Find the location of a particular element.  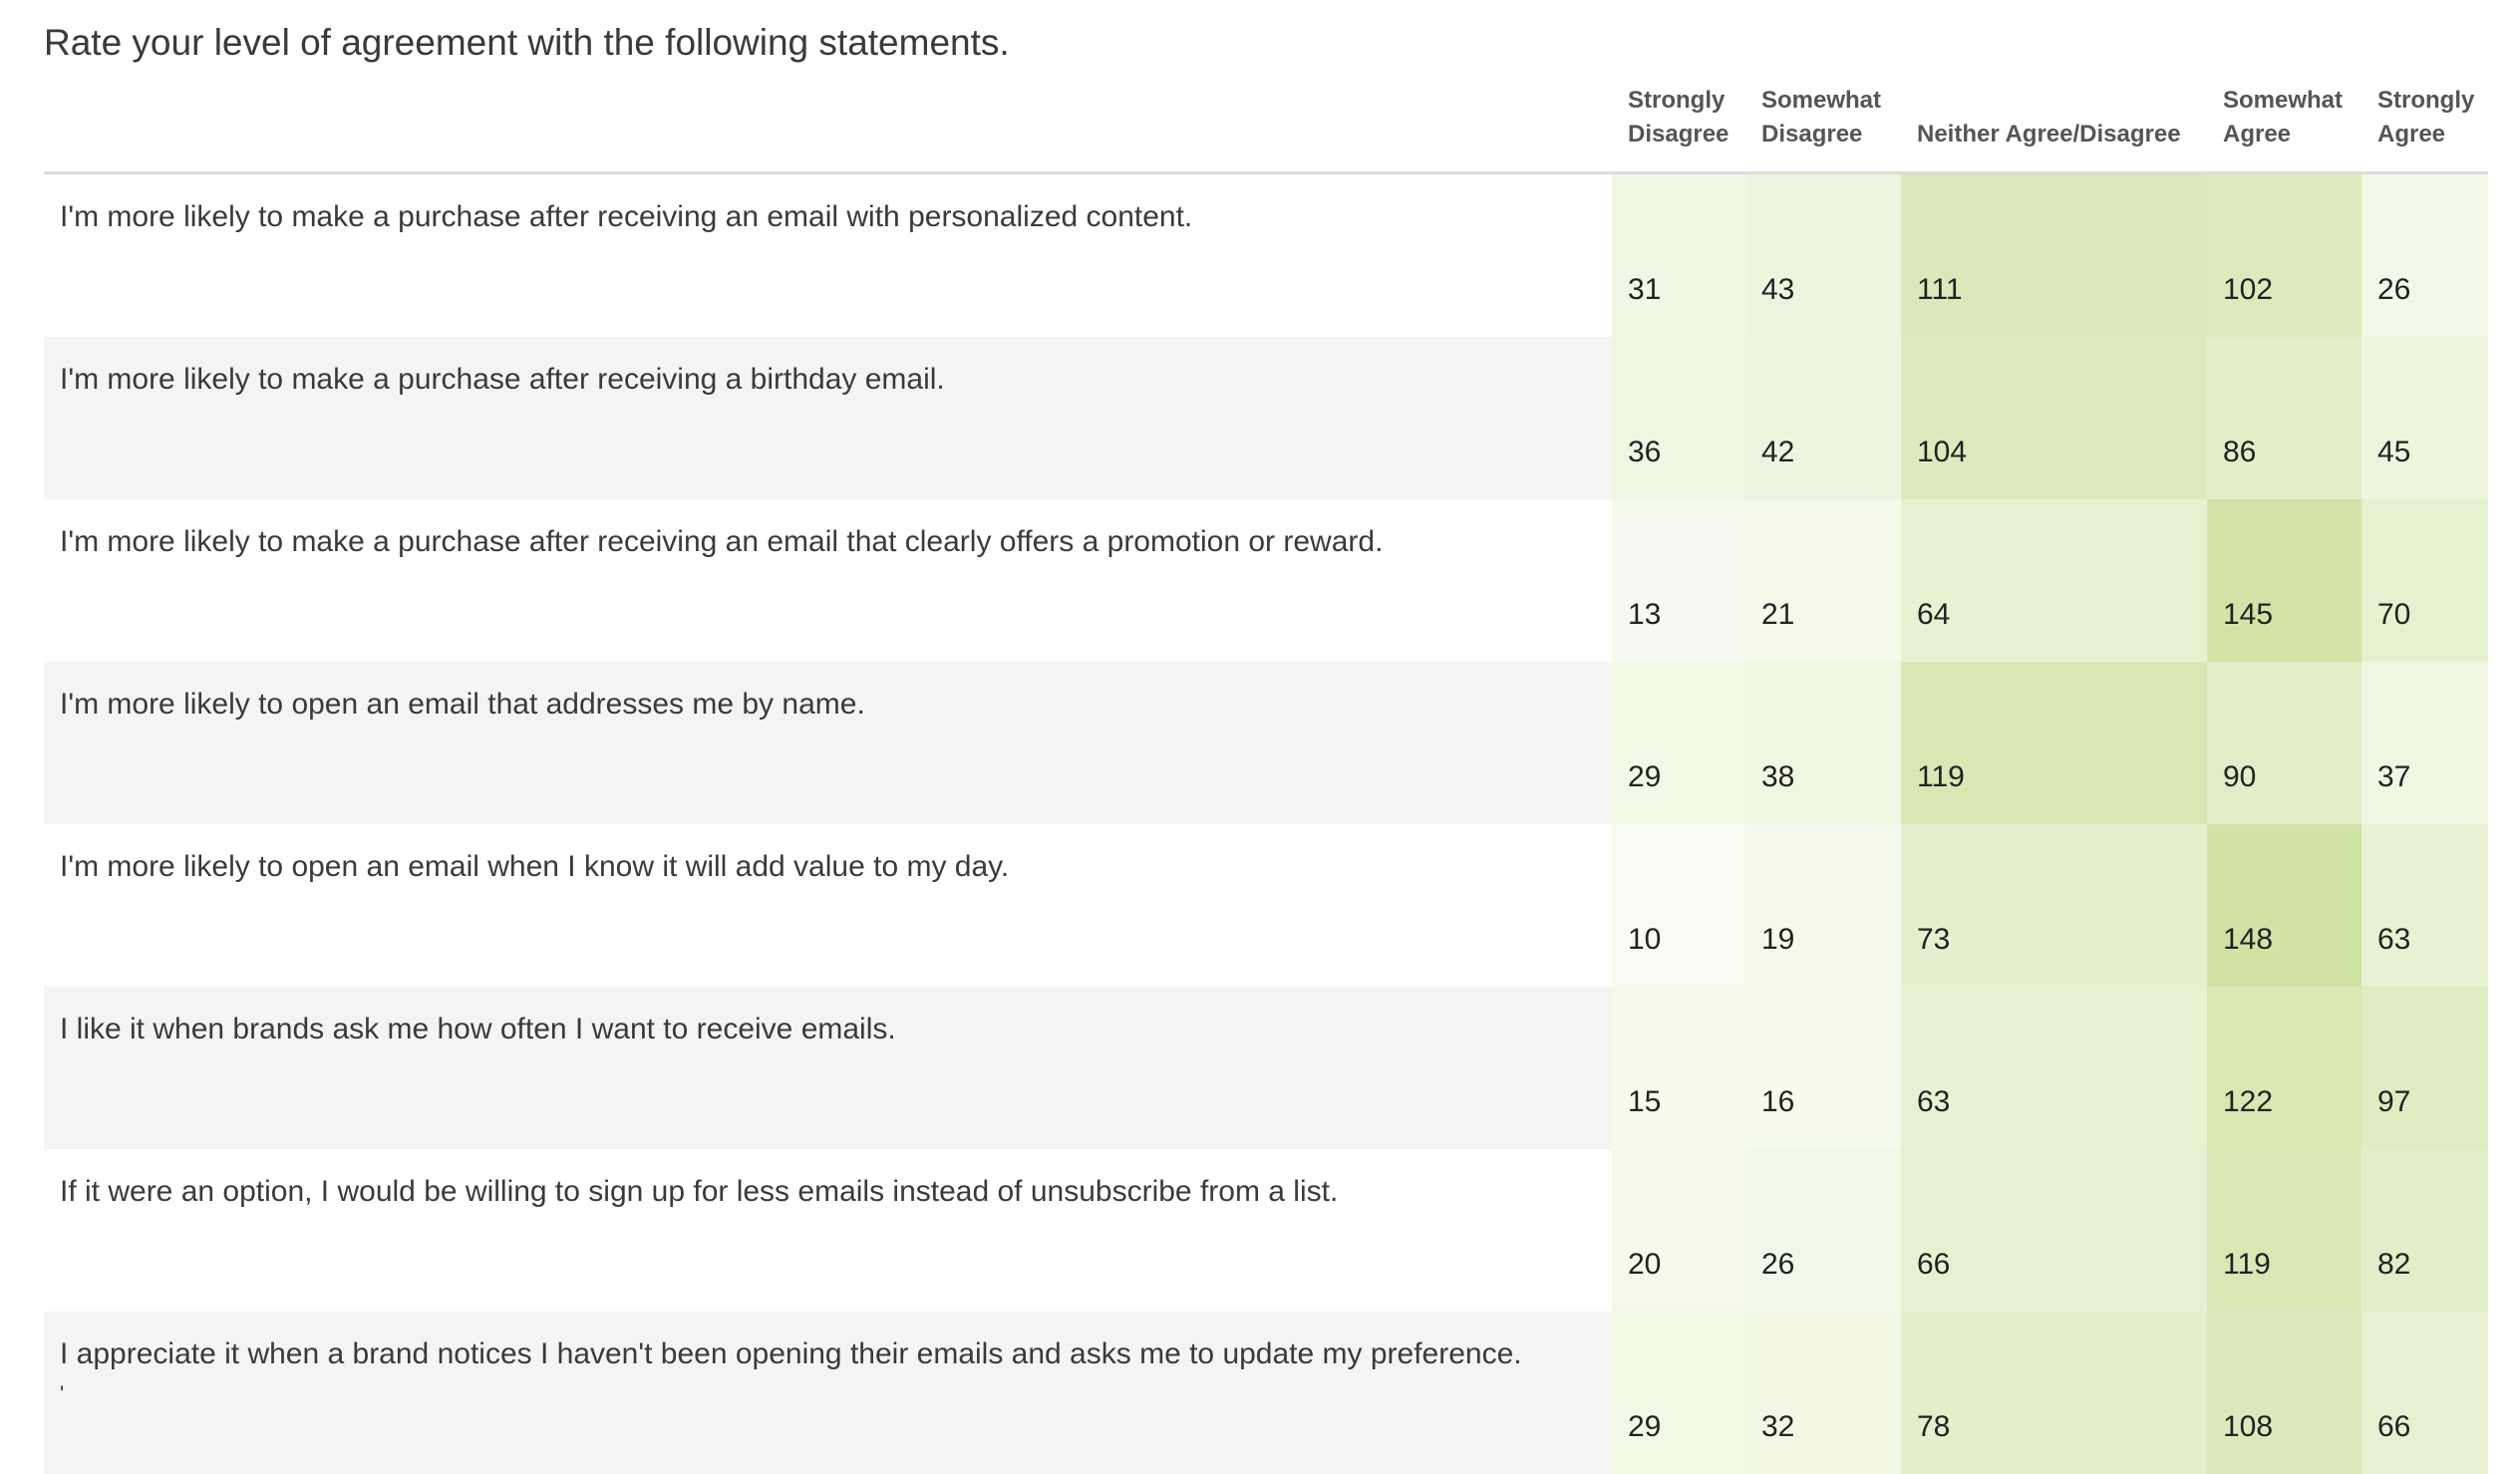

value-cell: 82 is located at coordinates (2425, 1230).